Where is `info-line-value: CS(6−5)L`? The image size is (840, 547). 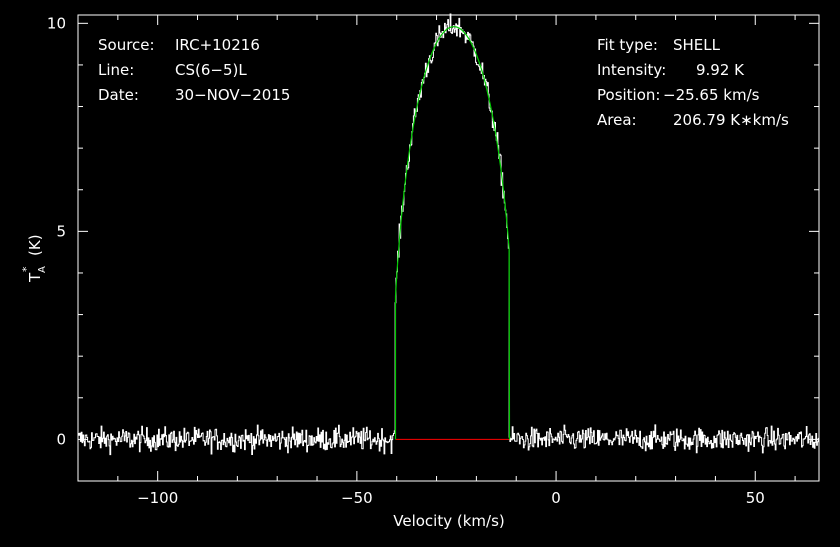
info-line-value: CS(6−5)L is located at coordinates (211, 70).